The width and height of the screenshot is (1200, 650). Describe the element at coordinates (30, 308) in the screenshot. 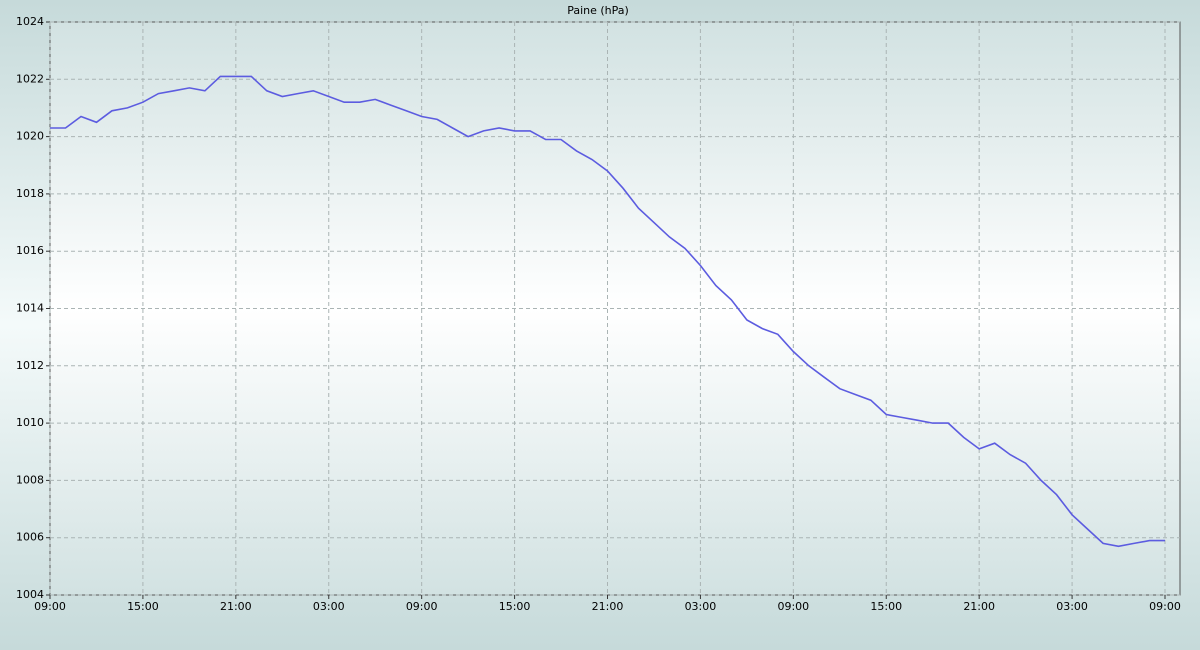

I see `y-tick-label: 1014` at that location.